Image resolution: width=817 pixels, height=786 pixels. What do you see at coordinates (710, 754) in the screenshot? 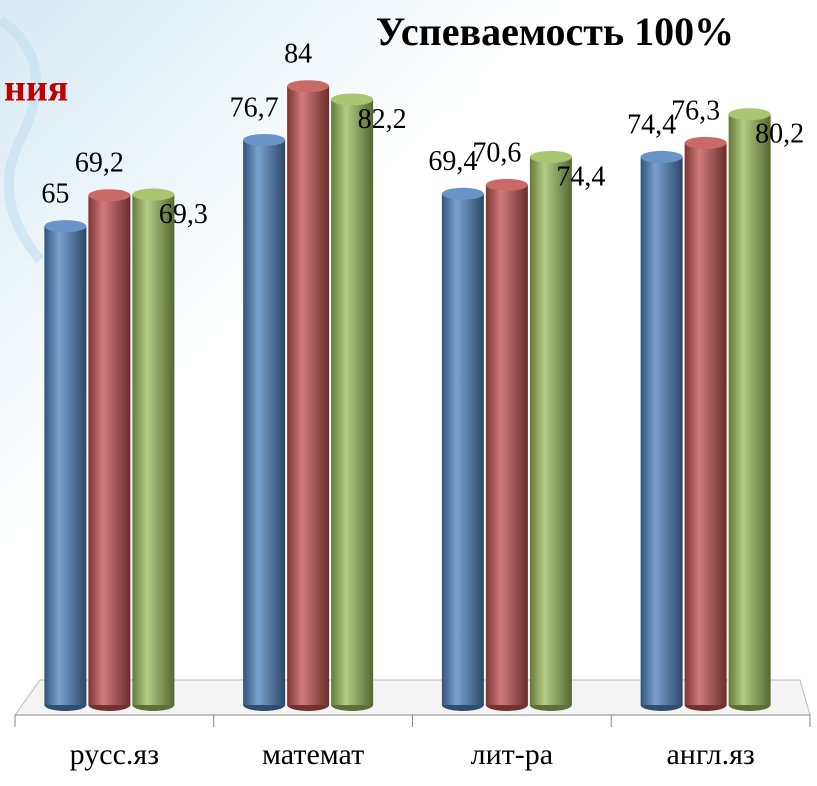
I see `x-tick-label: англ.яз` at bounding box center [710, 754].